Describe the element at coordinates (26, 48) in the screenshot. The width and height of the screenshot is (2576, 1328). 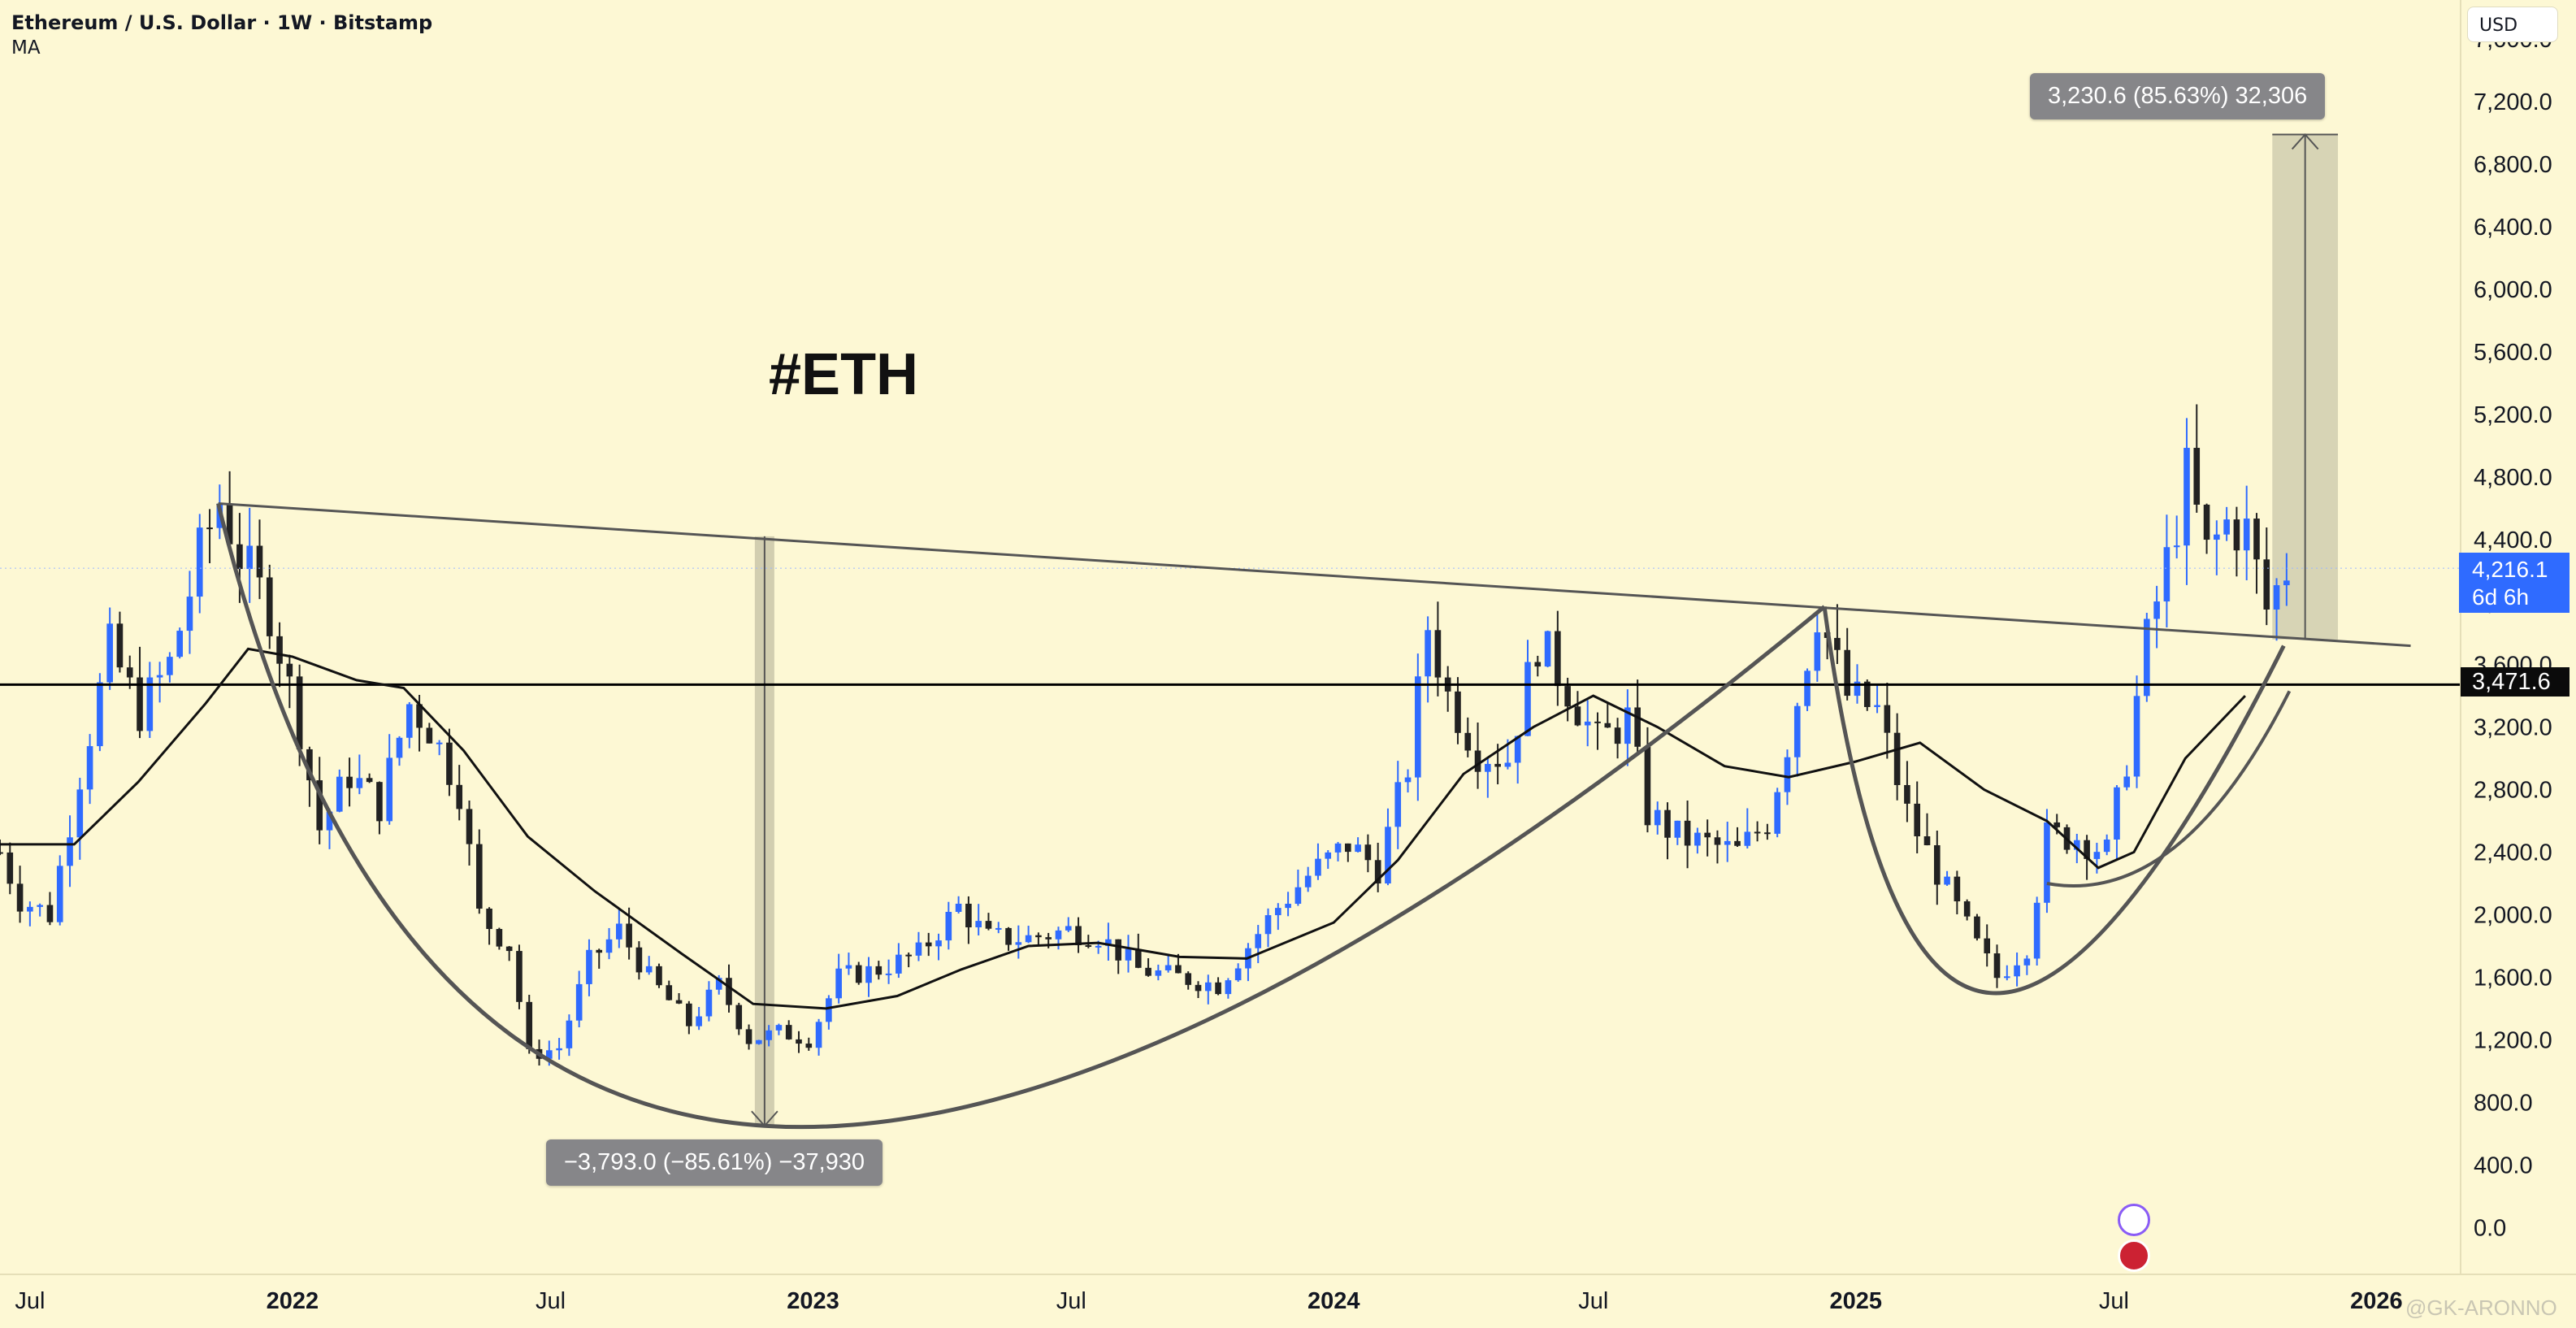
I see `indicator-label: MA` at that location.